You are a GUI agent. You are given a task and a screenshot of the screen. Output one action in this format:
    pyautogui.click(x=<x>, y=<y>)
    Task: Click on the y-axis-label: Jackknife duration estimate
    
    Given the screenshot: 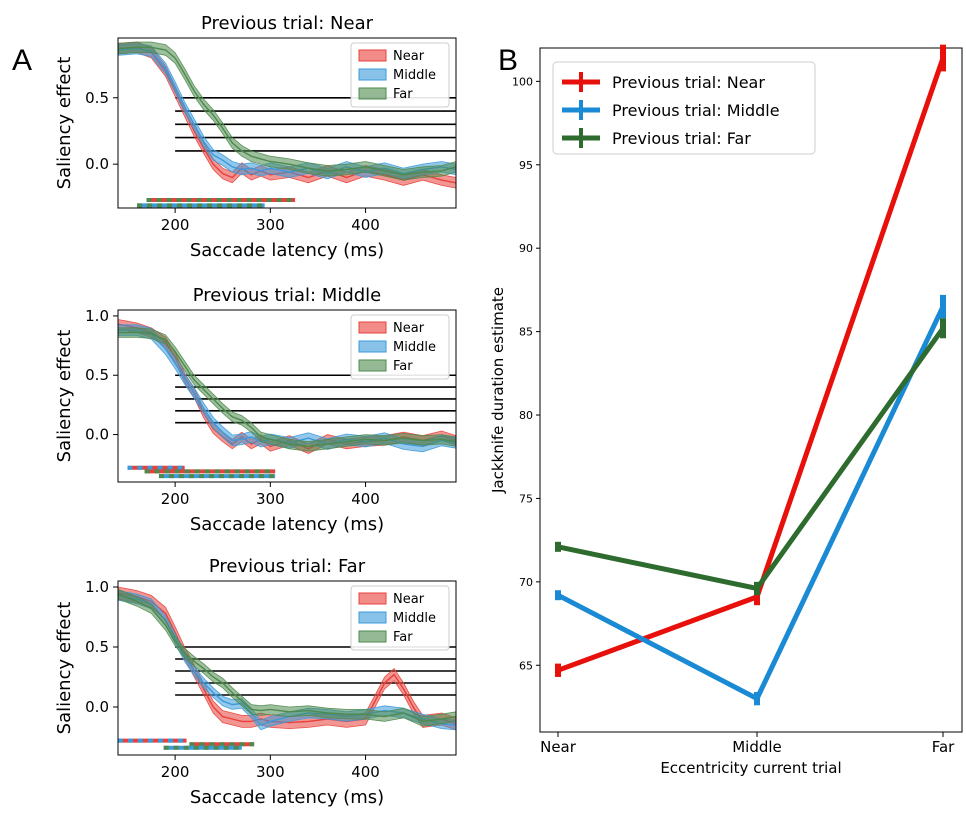 What is the action you would take?
    pyautogui.click(x=498, y=390)
    